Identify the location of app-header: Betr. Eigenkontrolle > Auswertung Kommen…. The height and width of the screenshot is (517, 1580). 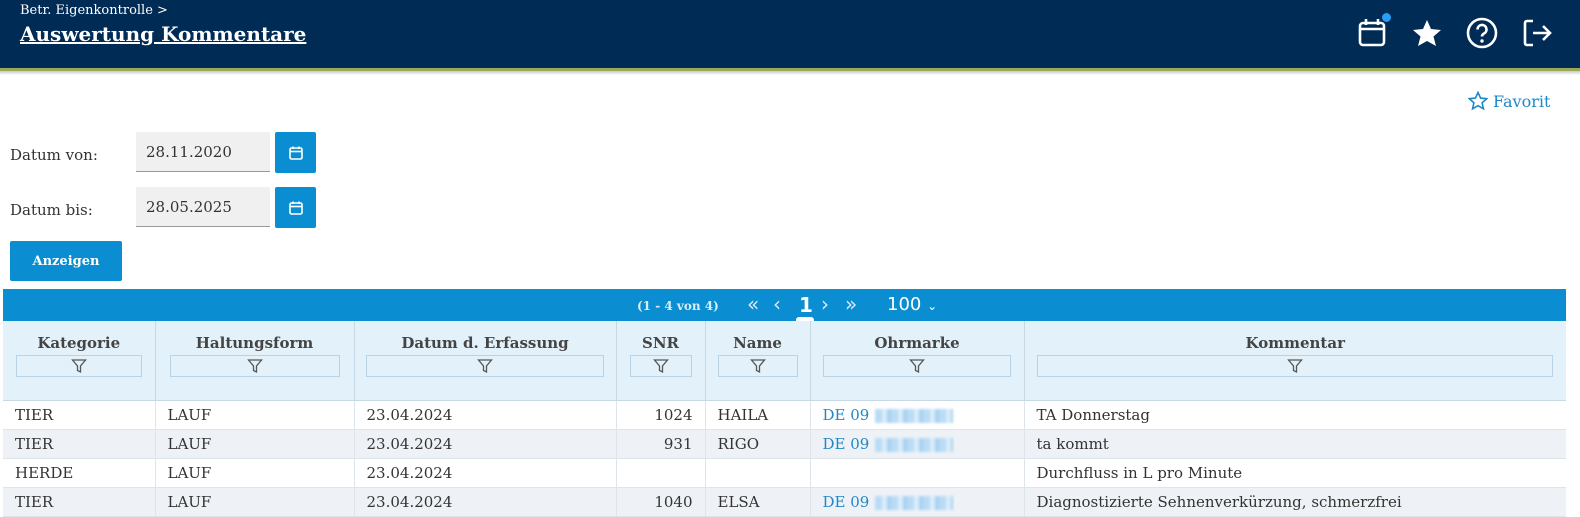
(790, 34).